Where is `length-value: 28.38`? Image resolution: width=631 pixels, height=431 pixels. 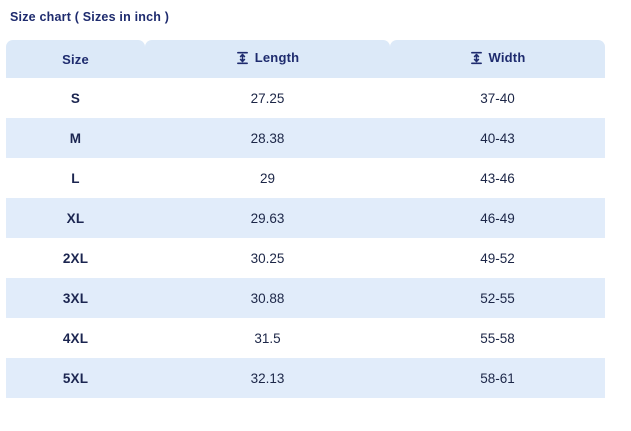 length-value: 28.38 is located at coordinates (267, 138).